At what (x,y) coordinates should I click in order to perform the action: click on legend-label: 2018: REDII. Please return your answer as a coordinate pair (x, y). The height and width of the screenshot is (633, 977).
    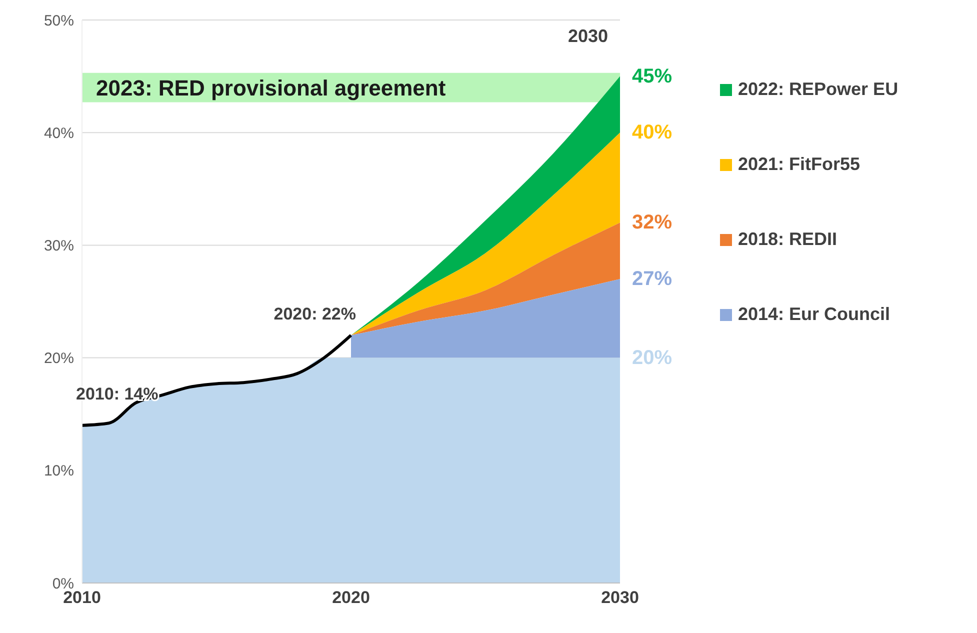
    Looking at the image, I should click on (788, 239).